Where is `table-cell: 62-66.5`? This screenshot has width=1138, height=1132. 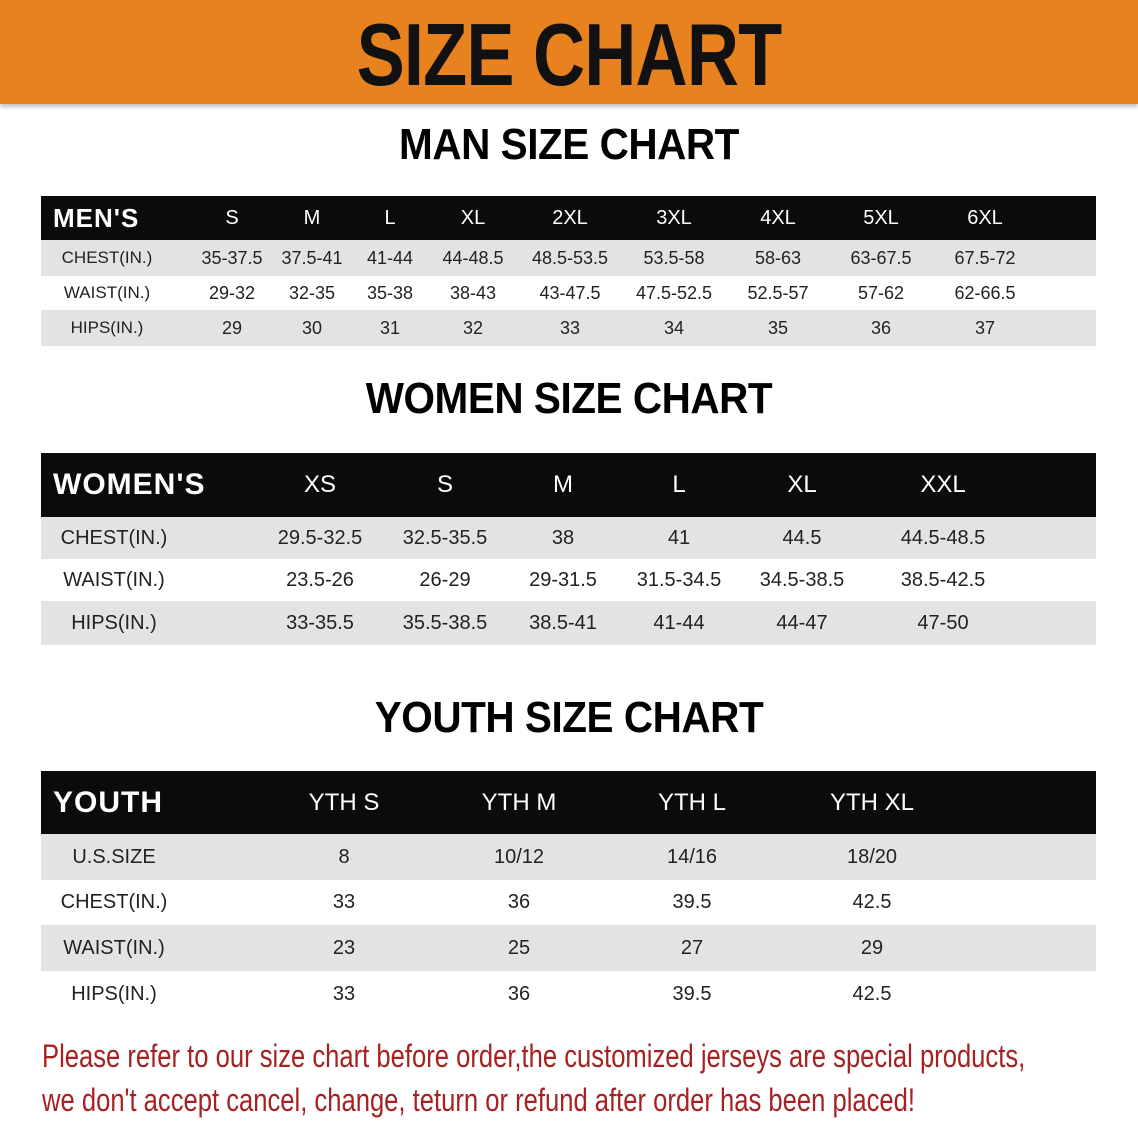 table-cell: 62-66.5 is located at coordinates (985, 292).